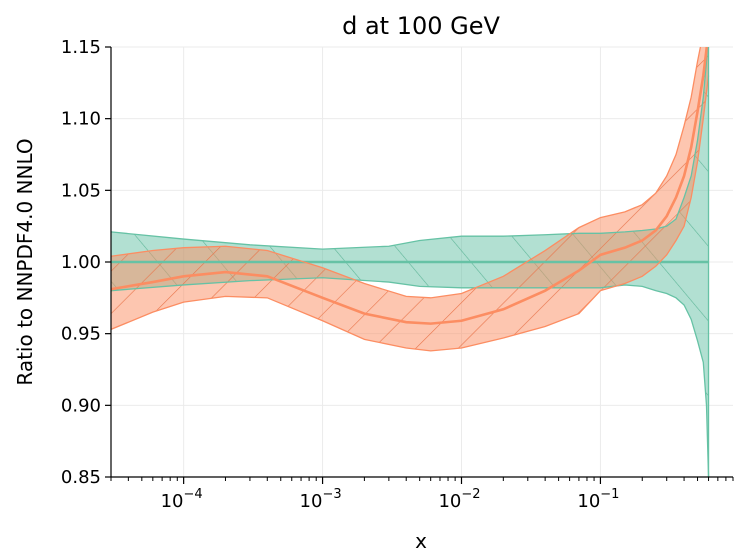 This screenshot has height=560, width=746. I want to click on y-axis-label: Ratio to NNPDF4.0 NNLO, so click(25, 261).